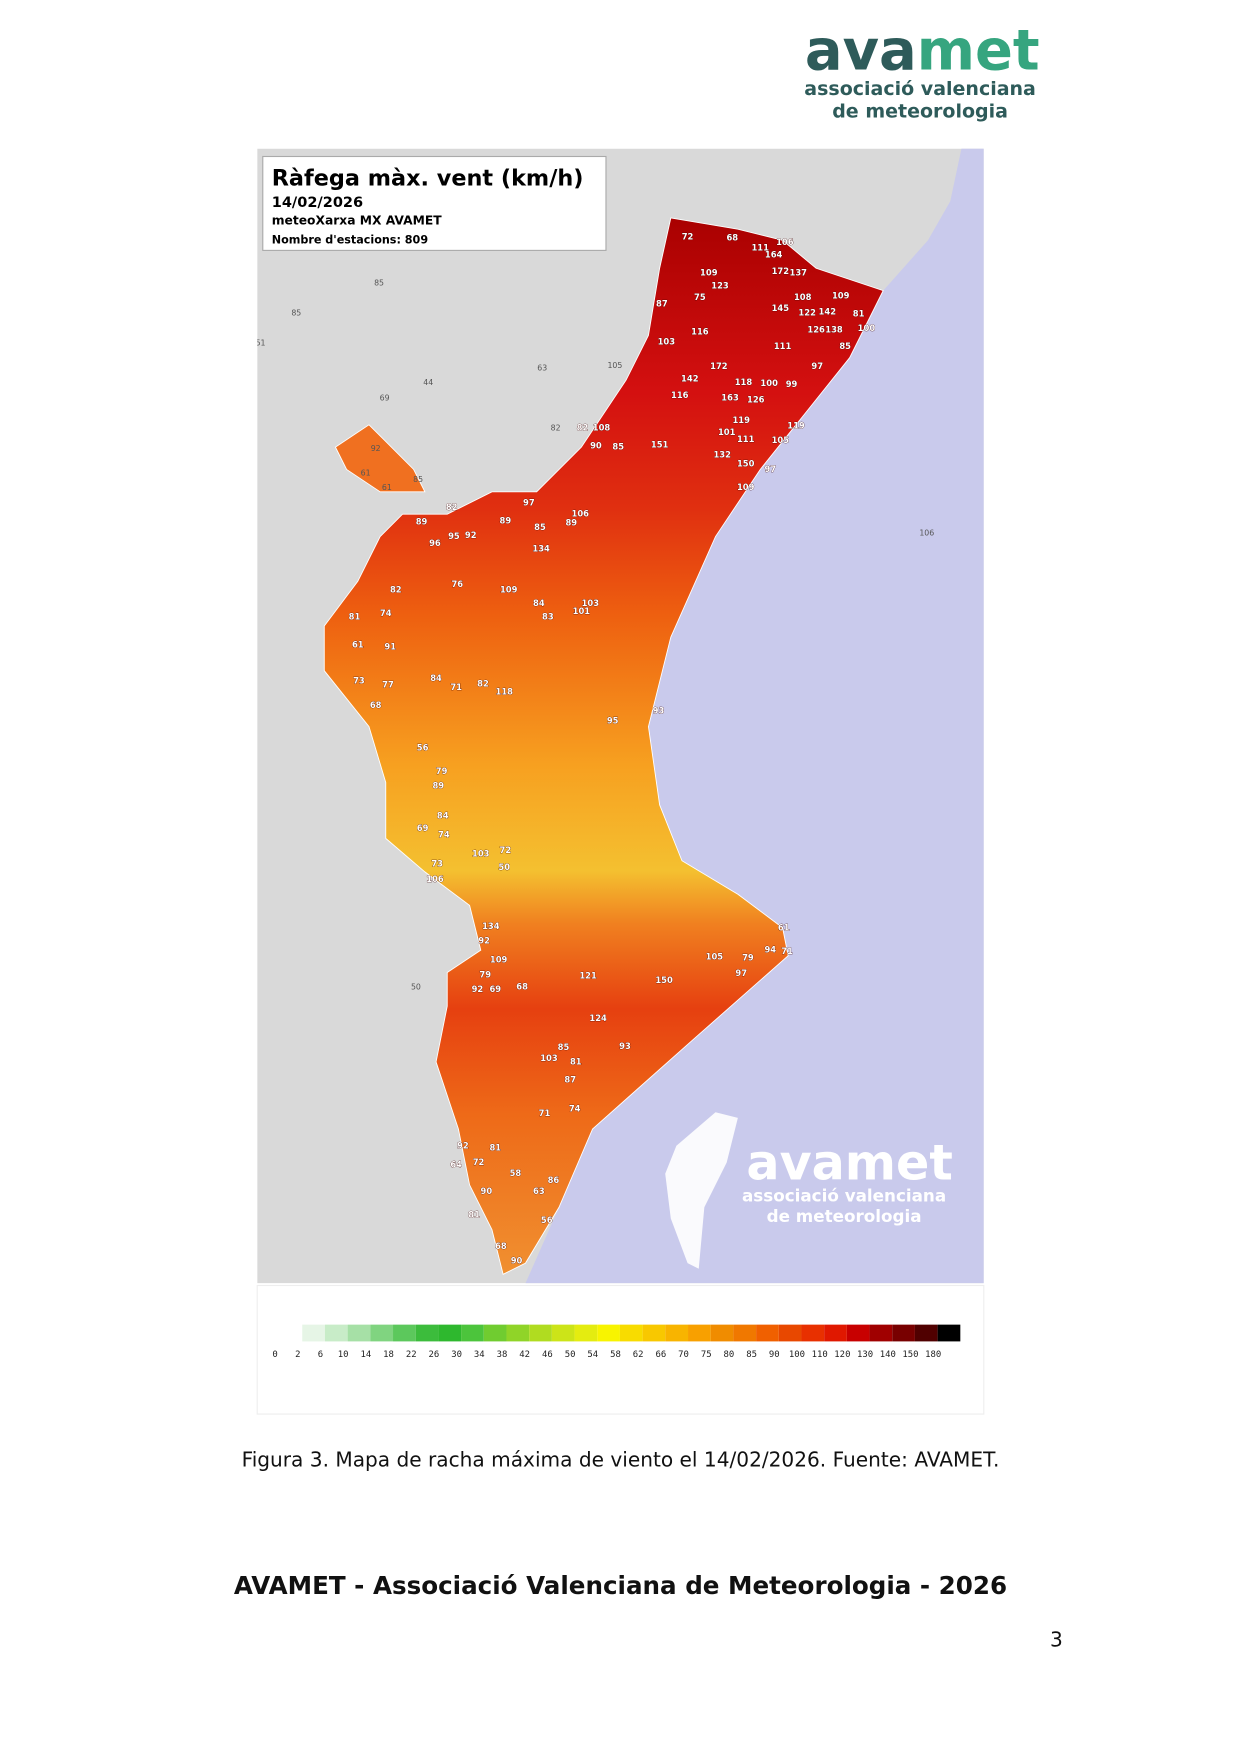  What do you see at coordinates (828, 311) in the screenshot?
I see `station-value: 142` at bounding box center [828, 311].